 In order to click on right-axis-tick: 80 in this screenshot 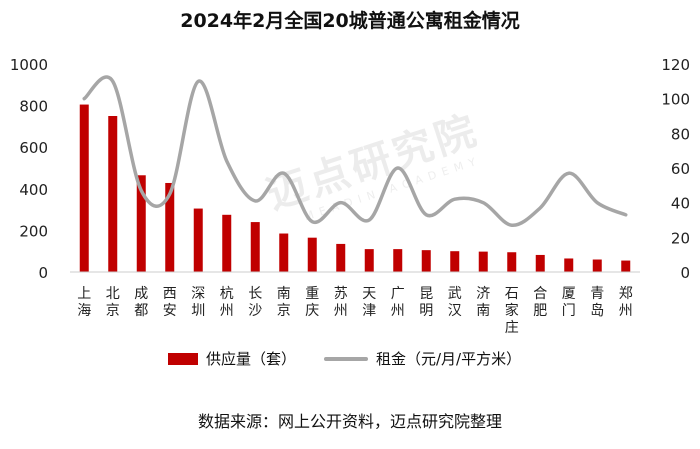, I will do `click(680, 134)`.